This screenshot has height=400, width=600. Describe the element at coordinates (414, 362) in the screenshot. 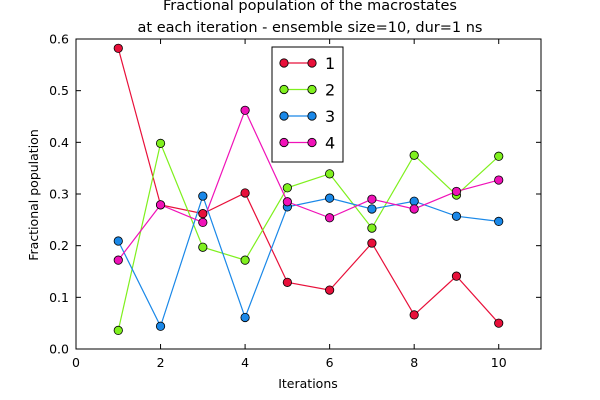

I see `x-tick-label: 8` at that location.